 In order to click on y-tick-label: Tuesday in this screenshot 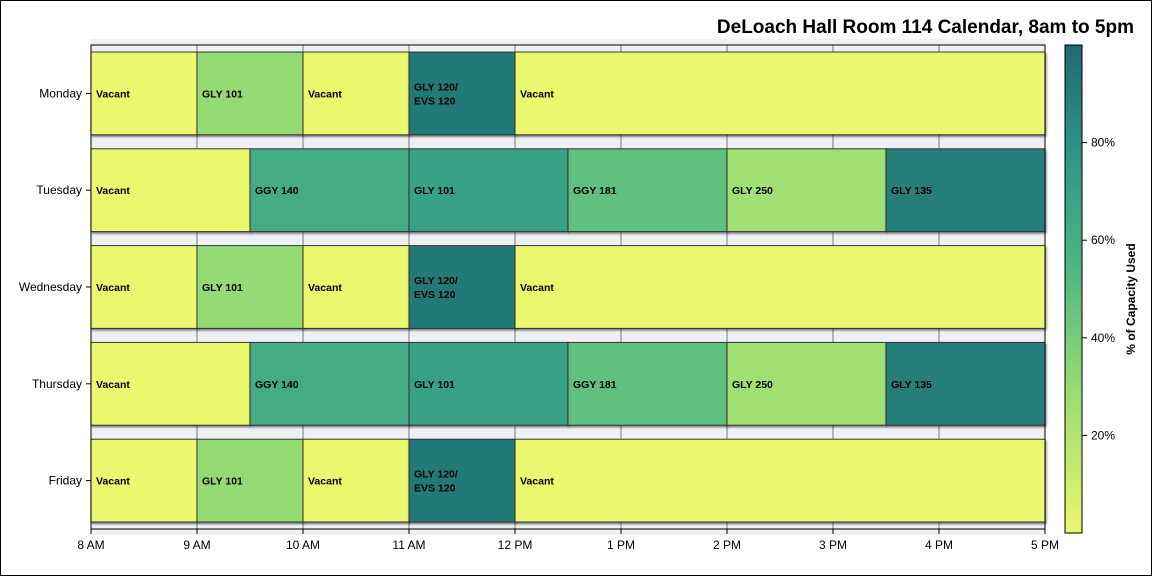, I will do `click(59, 190)`.